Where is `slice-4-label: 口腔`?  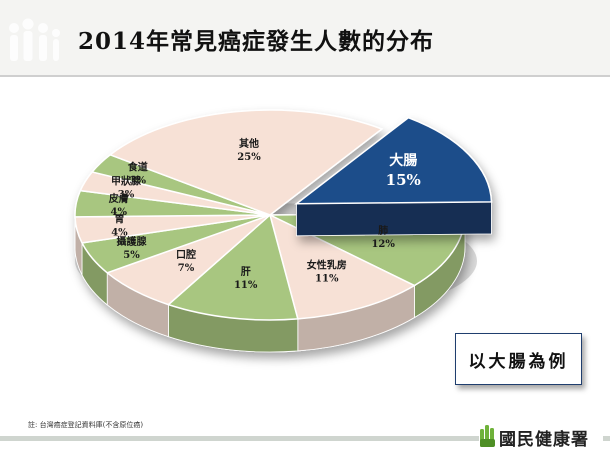 slice-4-label: 口腔 is located at coordinates (186, 254).